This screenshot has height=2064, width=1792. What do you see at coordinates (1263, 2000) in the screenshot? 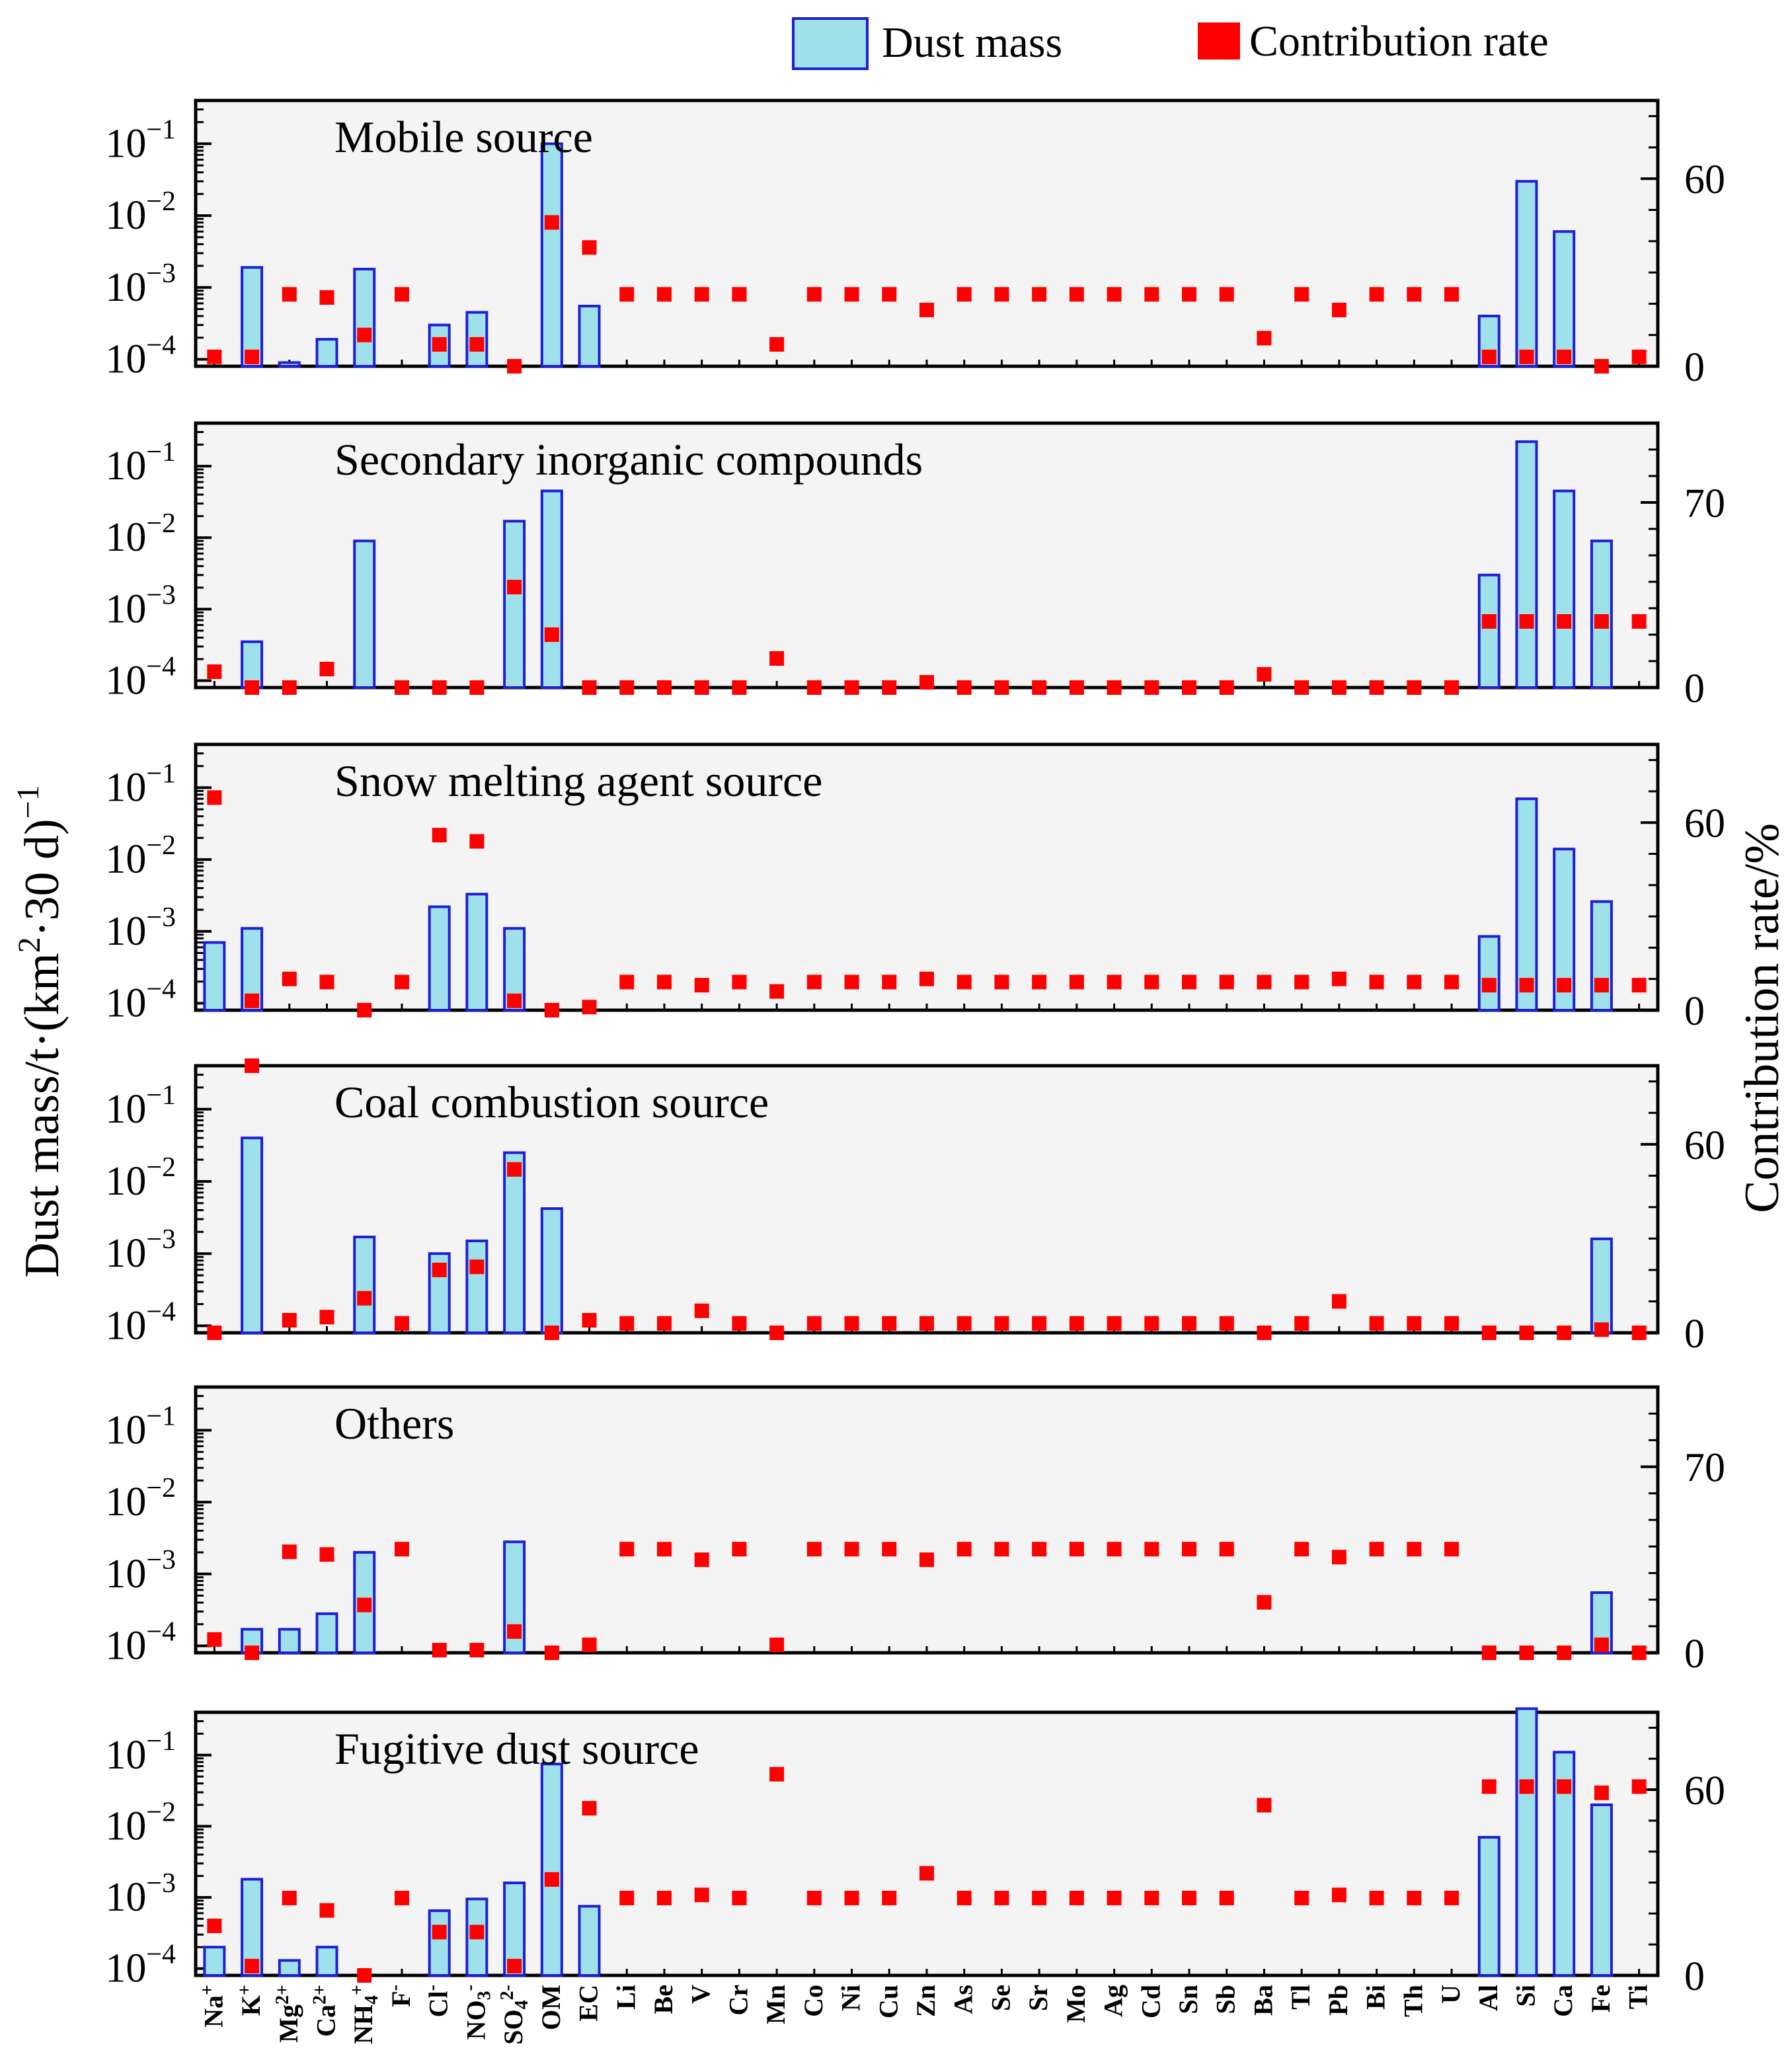
I see `x-tick-label: Ba` at bounding box center [1263, 2000].